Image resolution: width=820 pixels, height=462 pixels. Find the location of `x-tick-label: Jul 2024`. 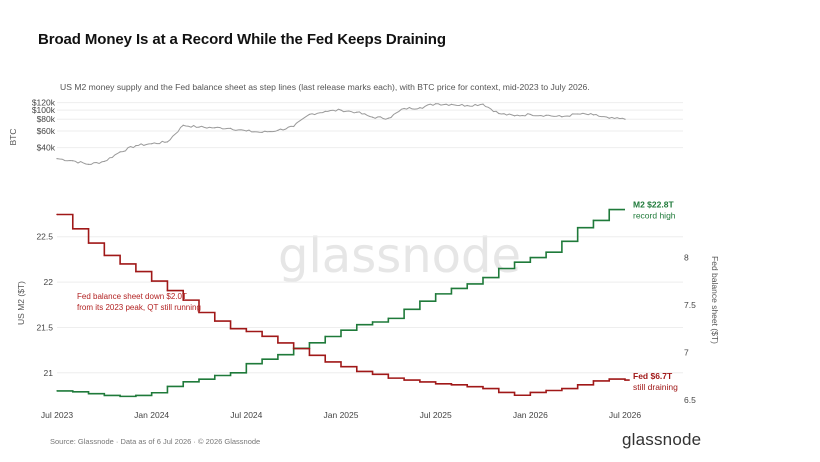

x-tick-label: Jul 2024 is located at coordinates (246, 415).